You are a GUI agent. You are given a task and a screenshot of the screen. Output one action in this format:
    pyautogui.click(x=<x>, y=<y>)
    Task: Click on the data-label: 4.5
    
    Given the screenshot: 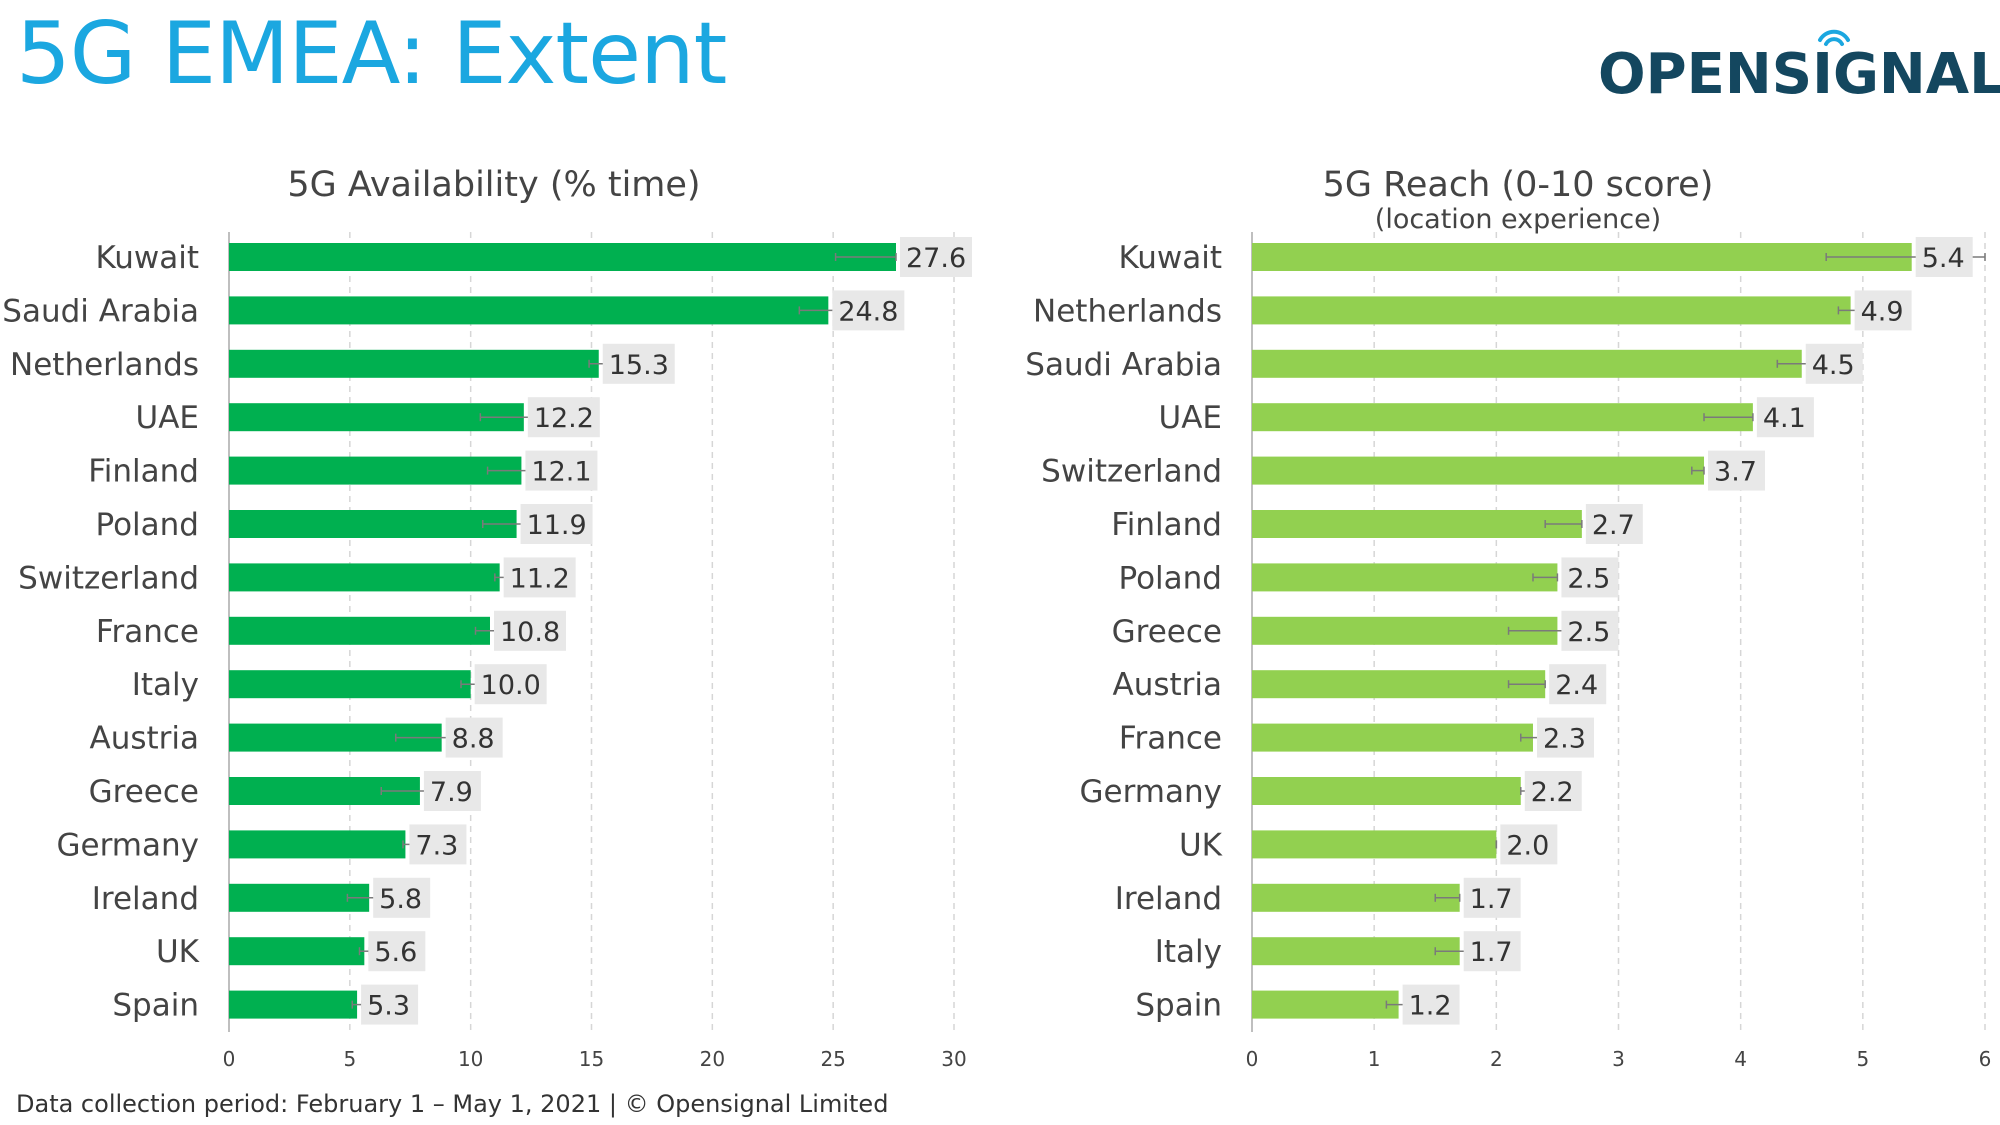 What is the action you would take?
    pyautogui.click(x=1833, y=365)
    